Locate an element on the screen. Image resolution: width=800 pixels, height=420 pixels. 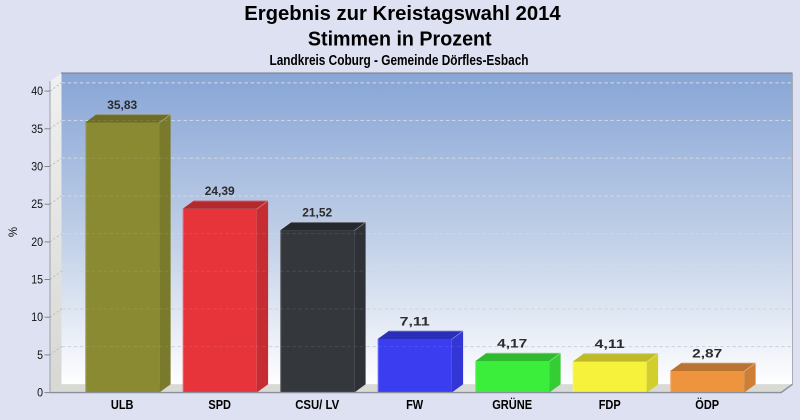
svg-text: 5 is located at coordinates (40, 356).